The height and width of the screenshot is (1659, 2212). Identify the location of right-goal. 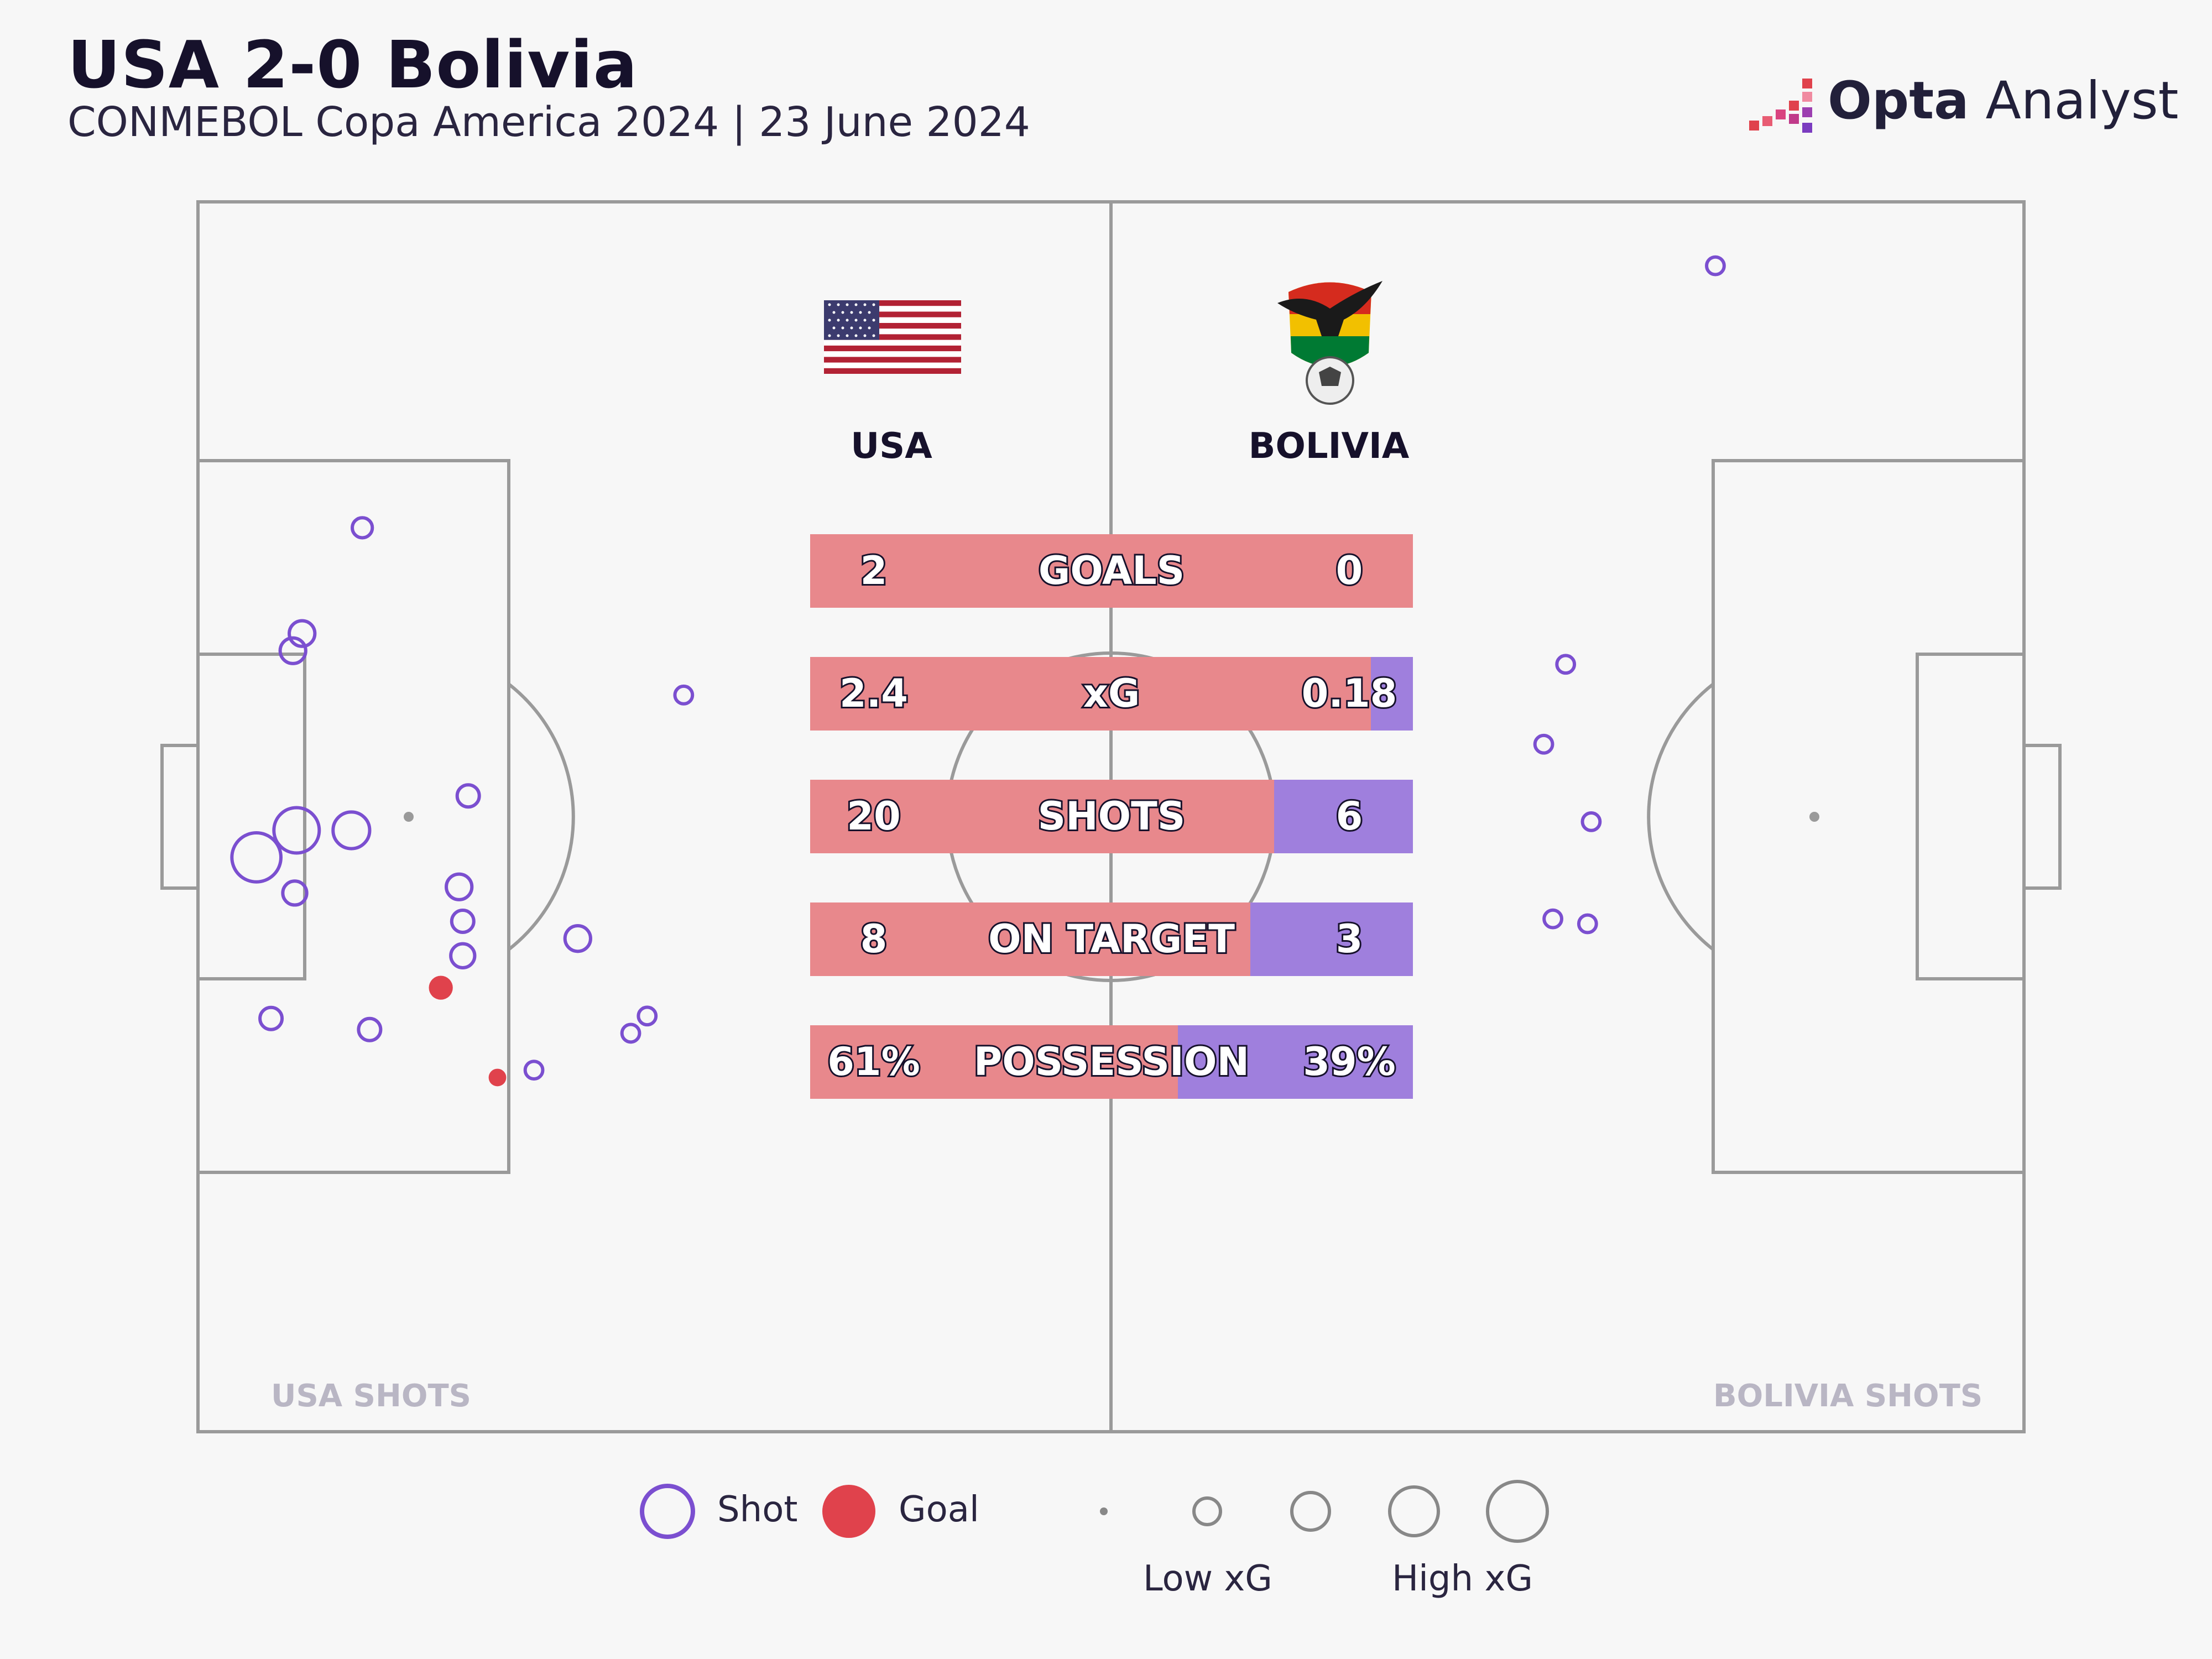
(2042, 817).